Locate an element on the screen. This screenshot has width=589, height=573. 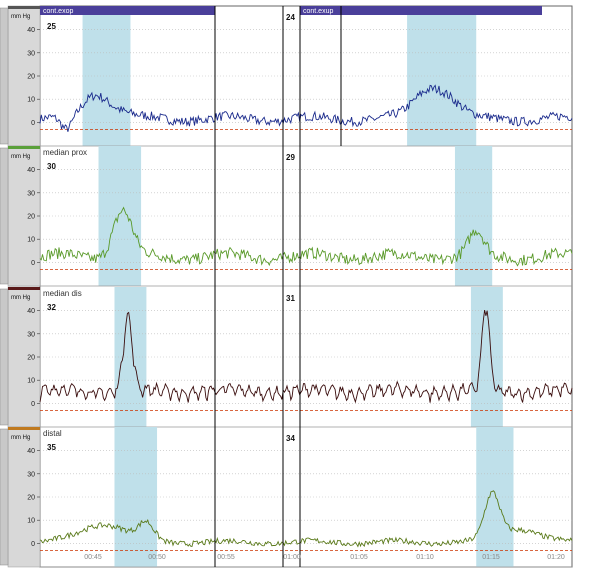
channel-label: median dis is located at coordinates (62, 293).